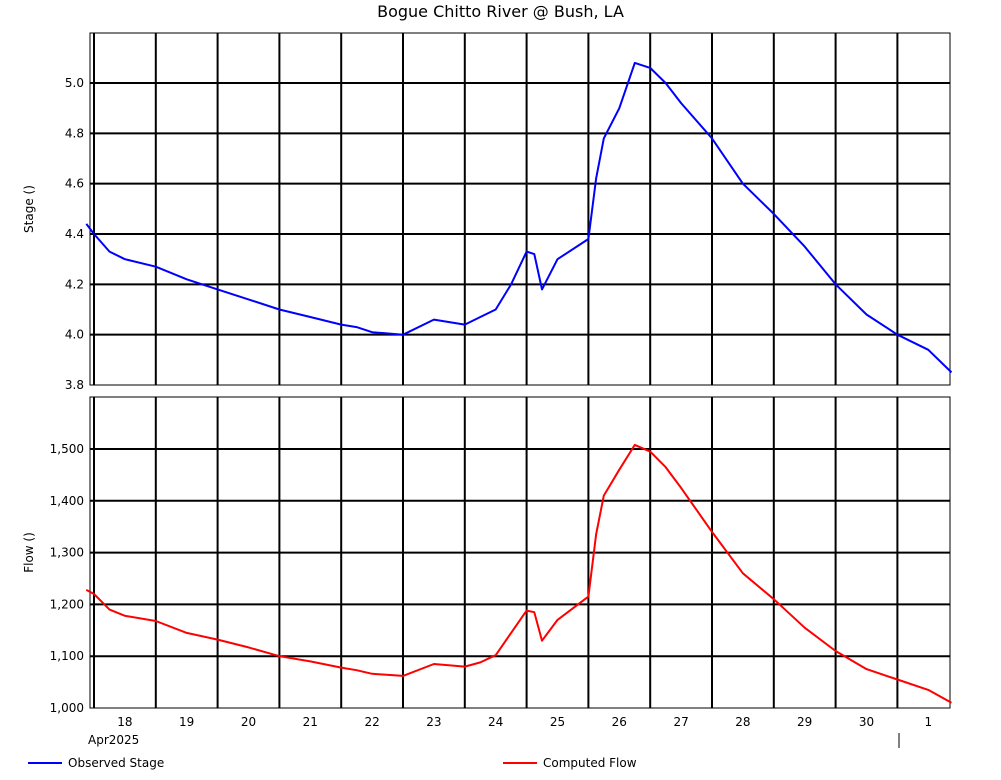  Describe the element at coordinates (74, 184) in the screenshot. I see `y-tick-label: 4.6` at that location.